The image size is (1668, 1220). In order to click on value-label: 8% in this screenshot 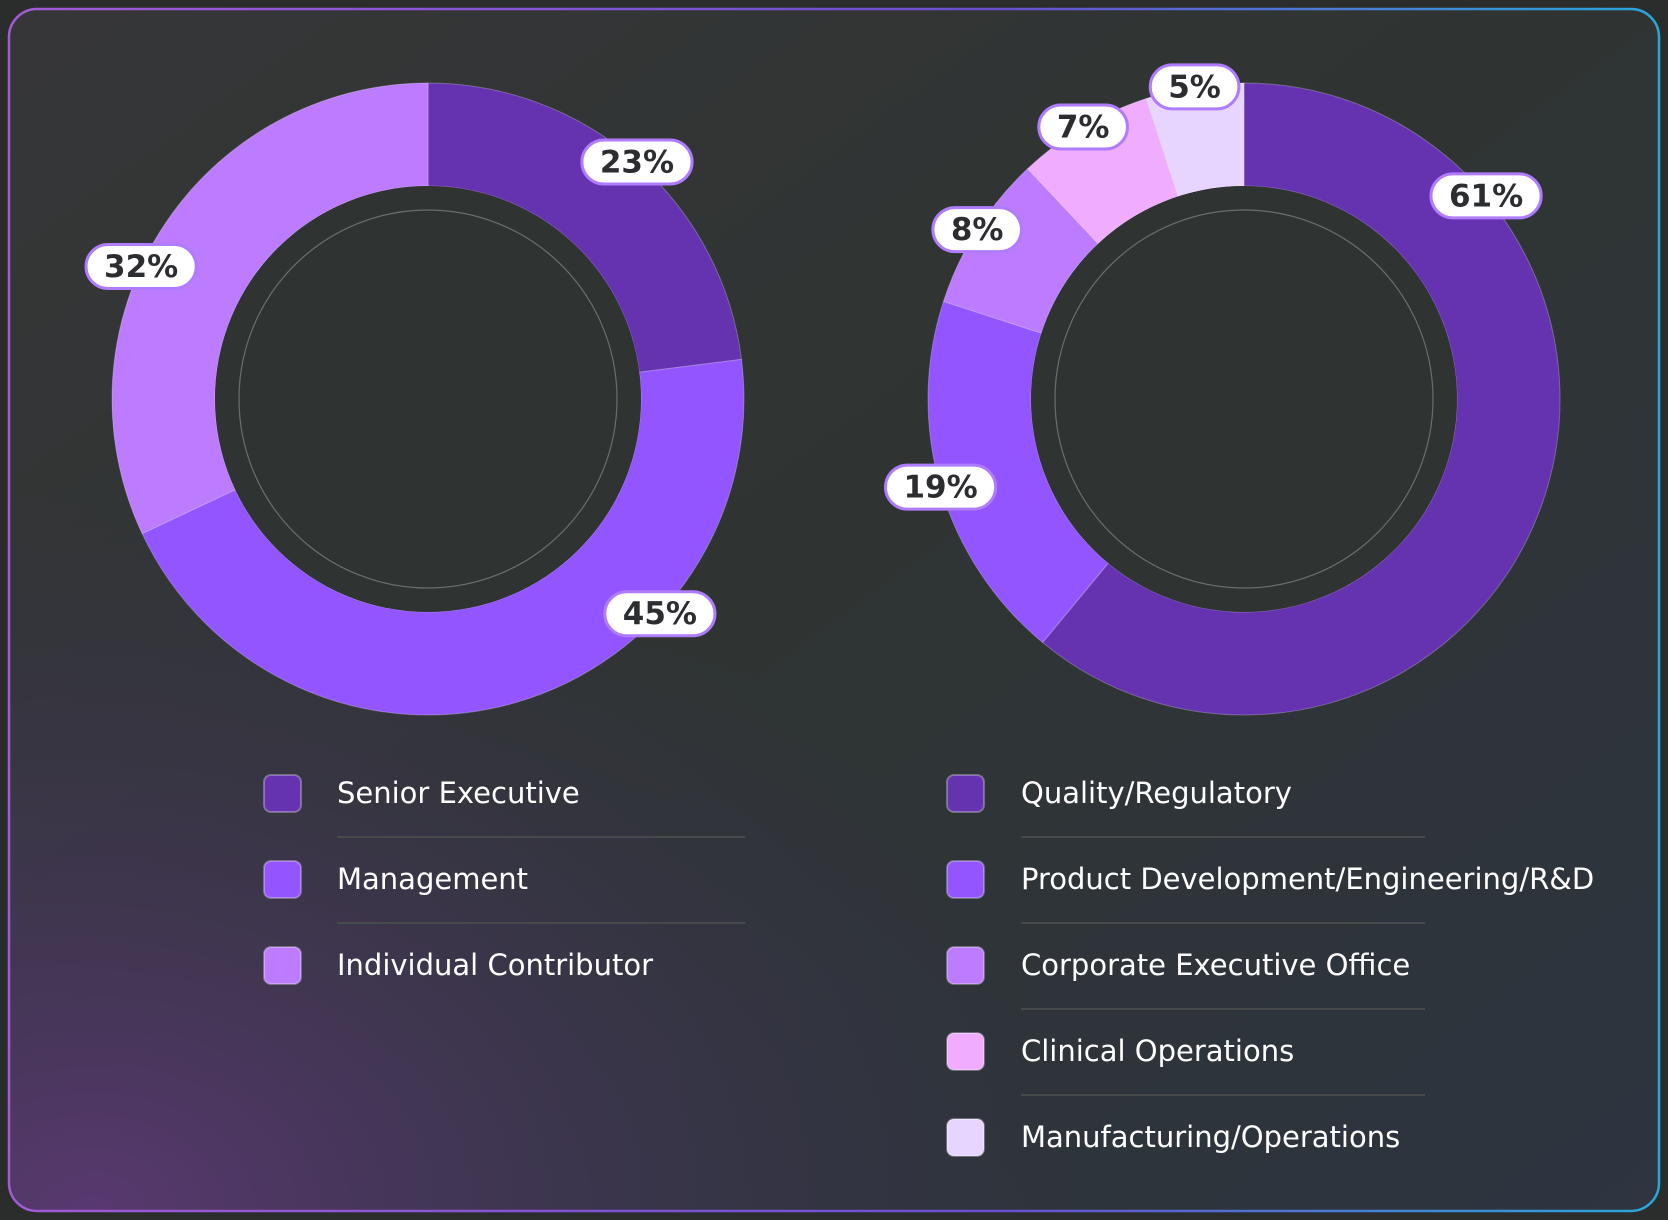, I will do `click(977, 230)`.